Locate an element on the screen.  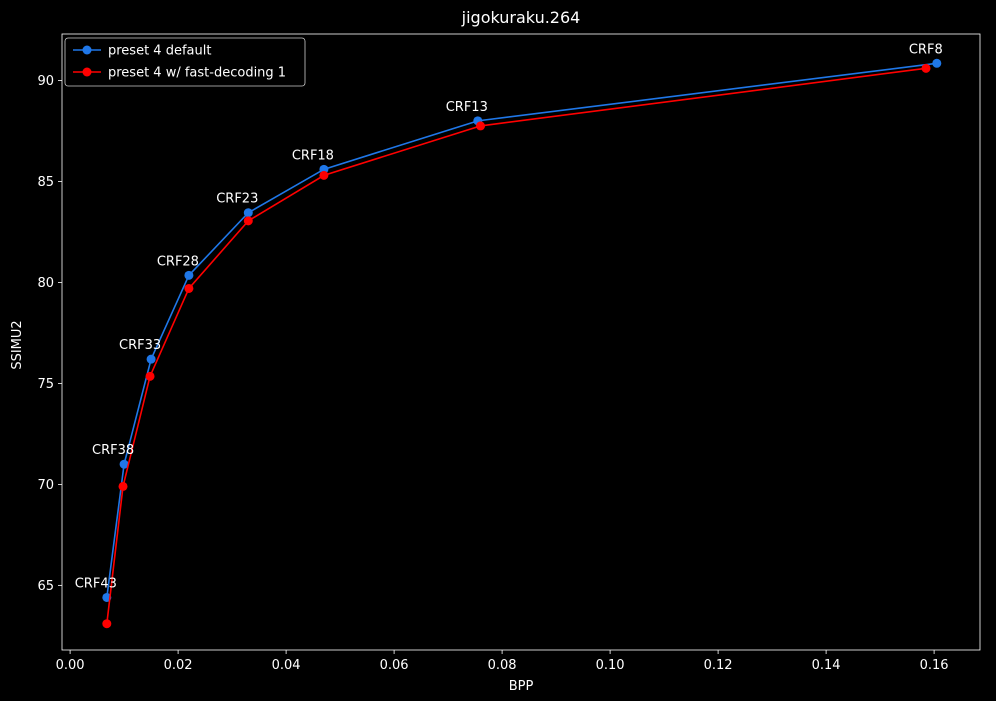
crf-annotation: CRF43 is located at coordinates (96, 583).